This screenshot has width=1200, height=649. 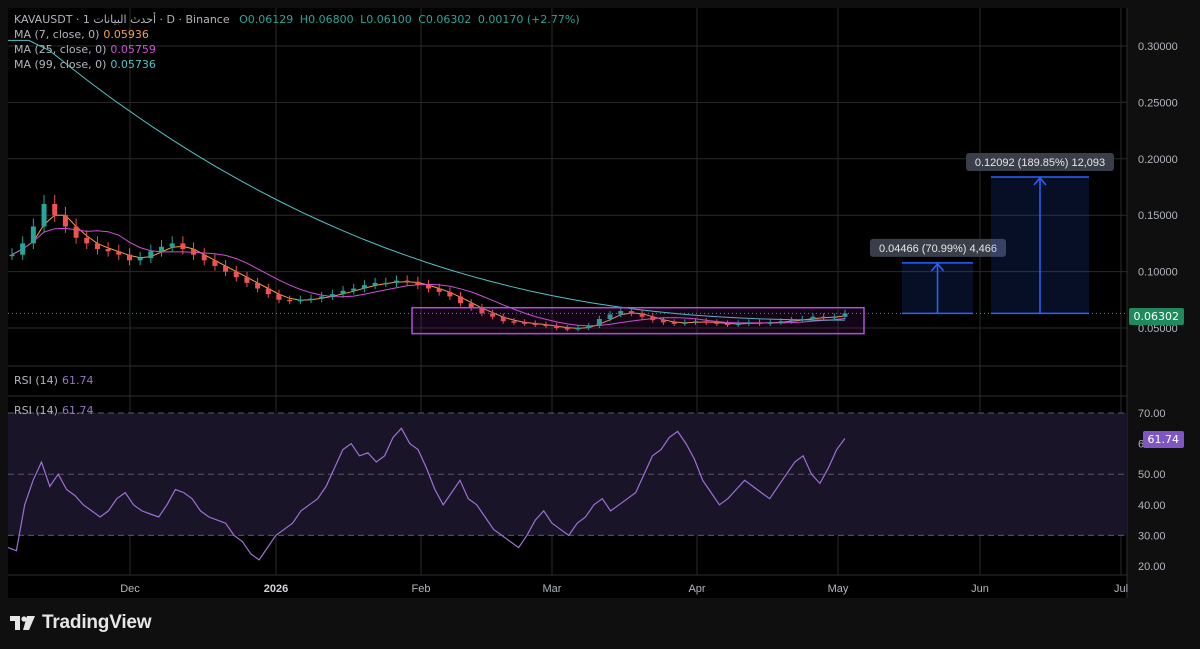 I want to click on ma7-value: 0.05936, so click(x=126, y=34).